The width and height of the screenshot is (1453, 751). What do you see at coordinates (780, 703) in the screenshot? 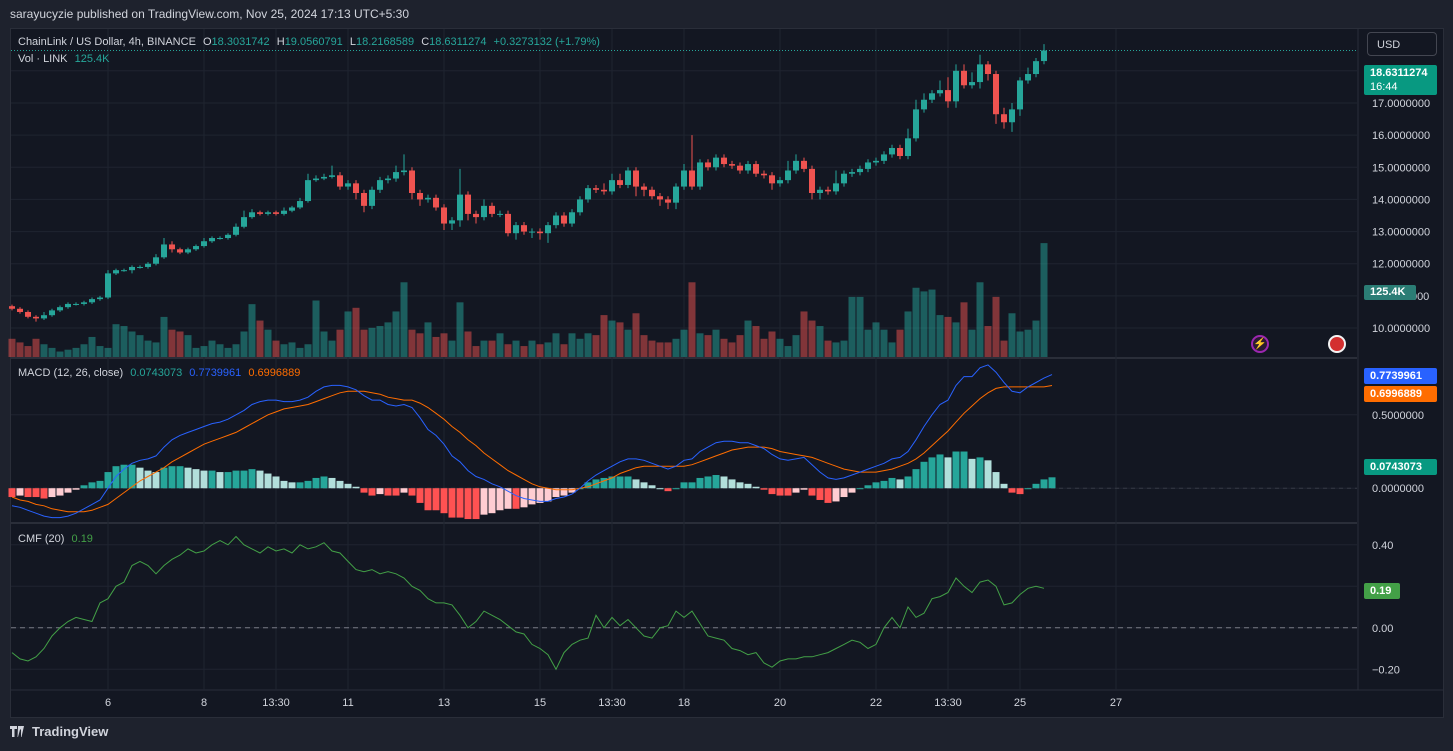
I see `x-axis-tick-label: 20` at bounding box center [780, 703].